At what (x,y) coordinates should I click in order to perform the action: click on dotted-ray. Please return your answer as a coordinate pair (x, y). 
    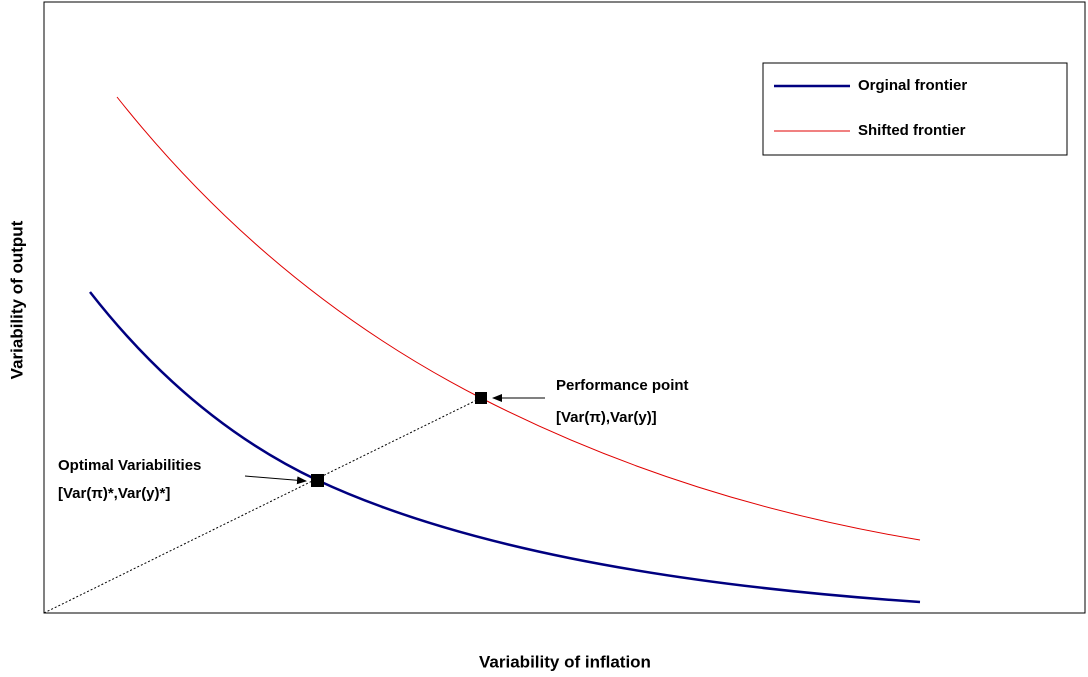
    Looking at the image, I should click on (262, 505).